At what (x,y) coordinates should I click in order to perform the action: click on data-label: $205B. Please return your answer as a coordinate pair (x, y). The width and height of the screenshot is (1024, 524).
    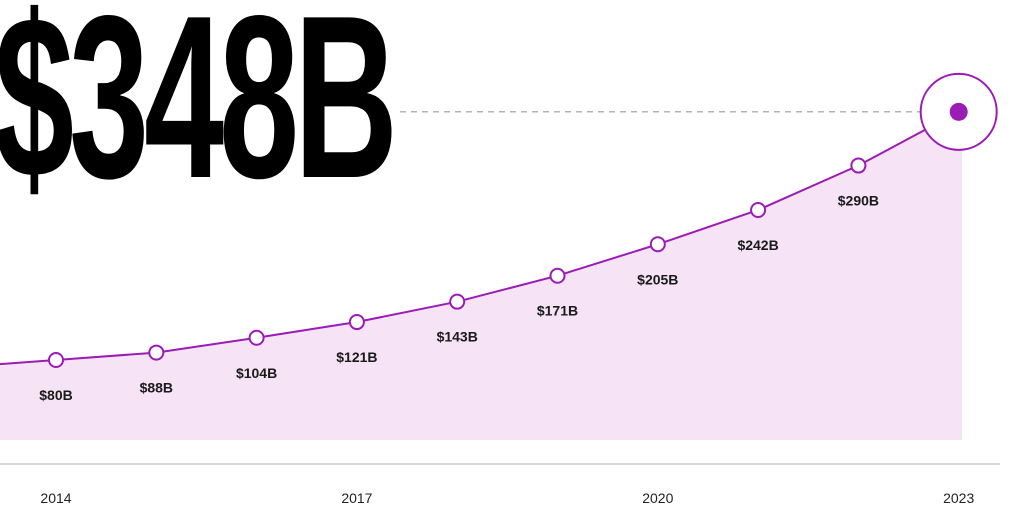
    Looking at the image, I should click on (657, 279).